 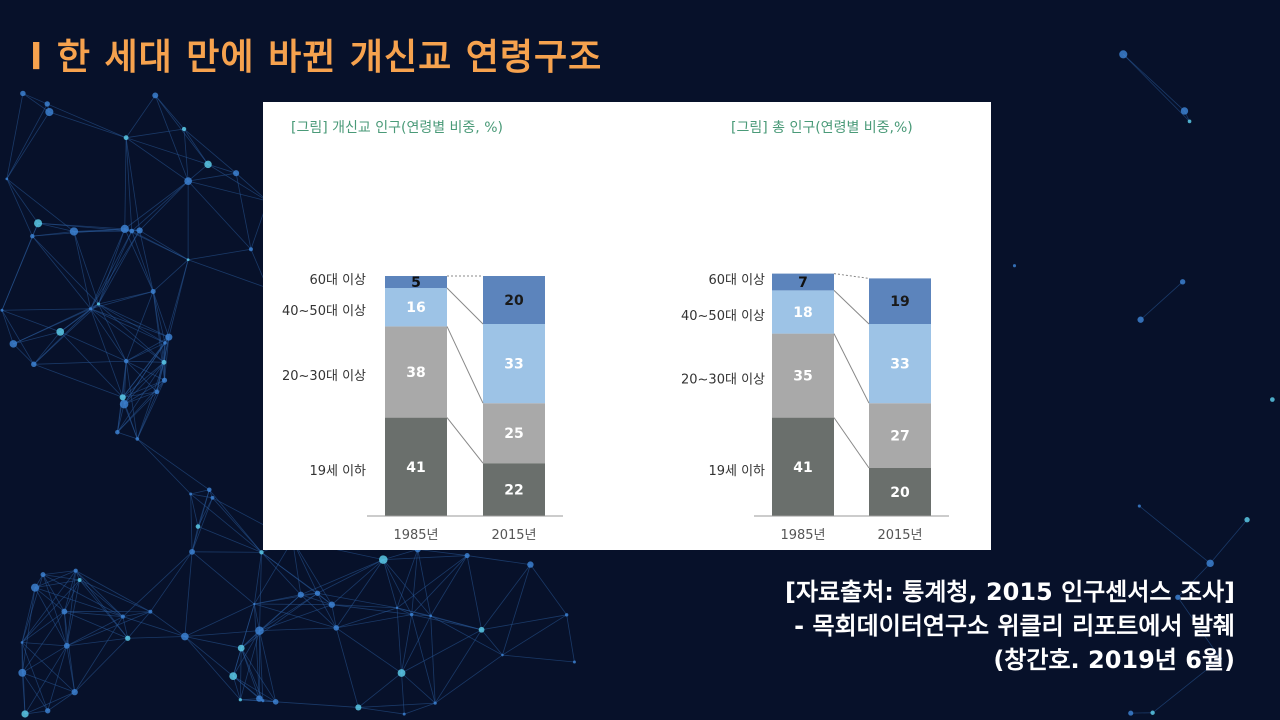 What do you see at coordinates (802, 535) in the screenshot?
I see `category-label: 1985년` at bounding box center [802, 535].